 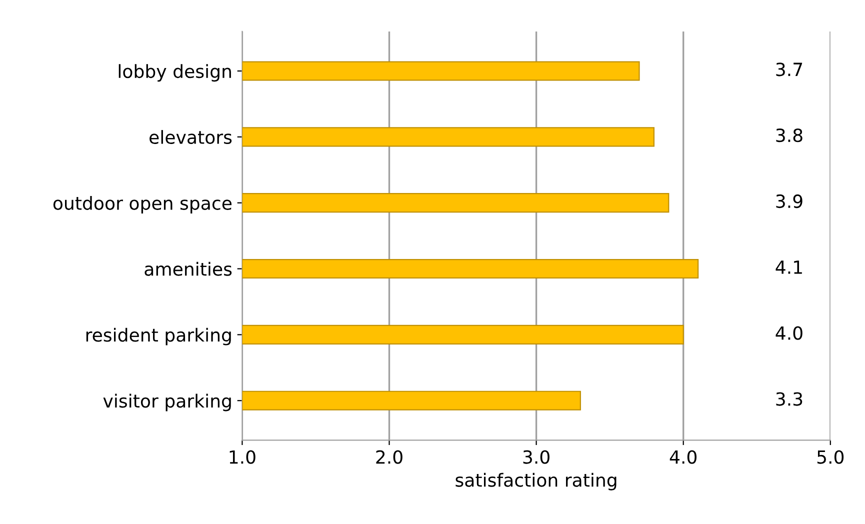 I want to click on annotation: 3.7, so click(x=789, y=69).